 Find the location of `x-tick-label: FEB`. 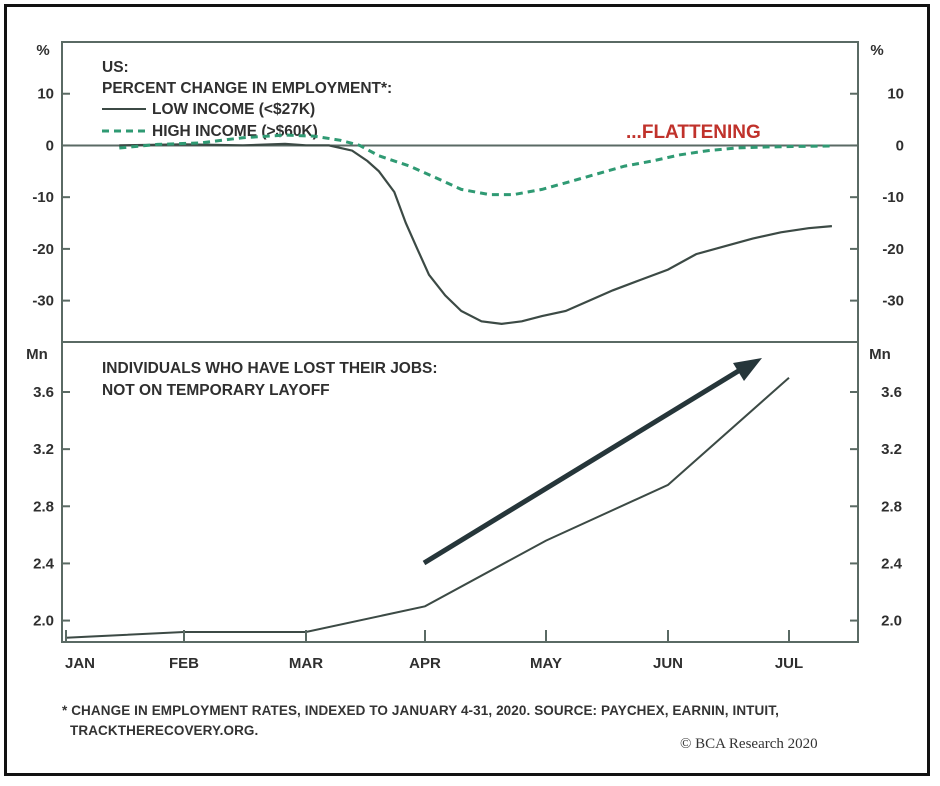

x-tick-label: FEB is located at coordinates (184, 663).